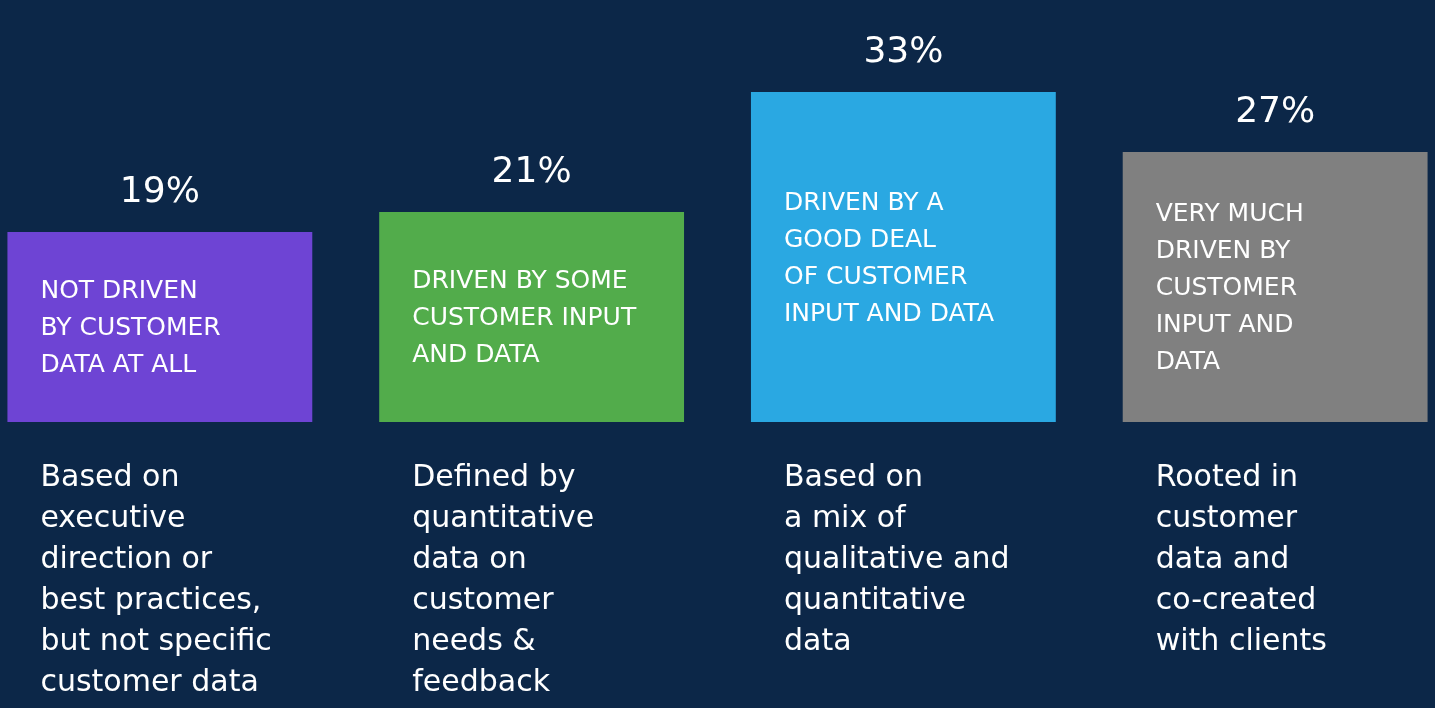 The width and height of the screenshot is (1435, 708). Describe the element at coordinates (1275, 109) in the screenshot. I see `data-label: 27%` at that location.